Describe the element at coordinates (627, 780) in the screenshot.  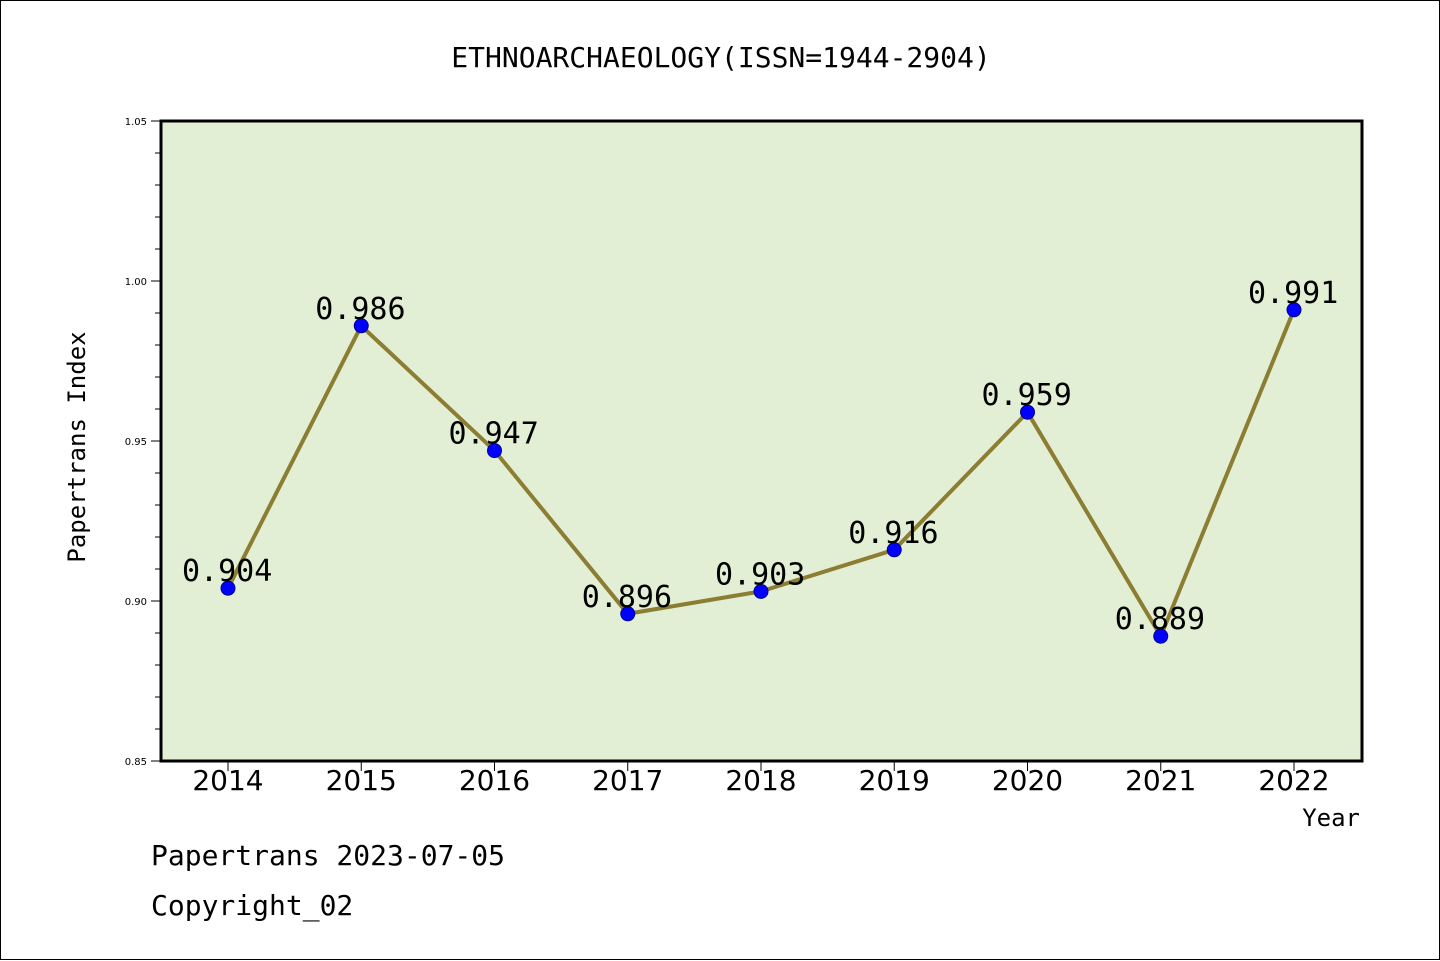
I see `x-tick-label: 2017` at that location.